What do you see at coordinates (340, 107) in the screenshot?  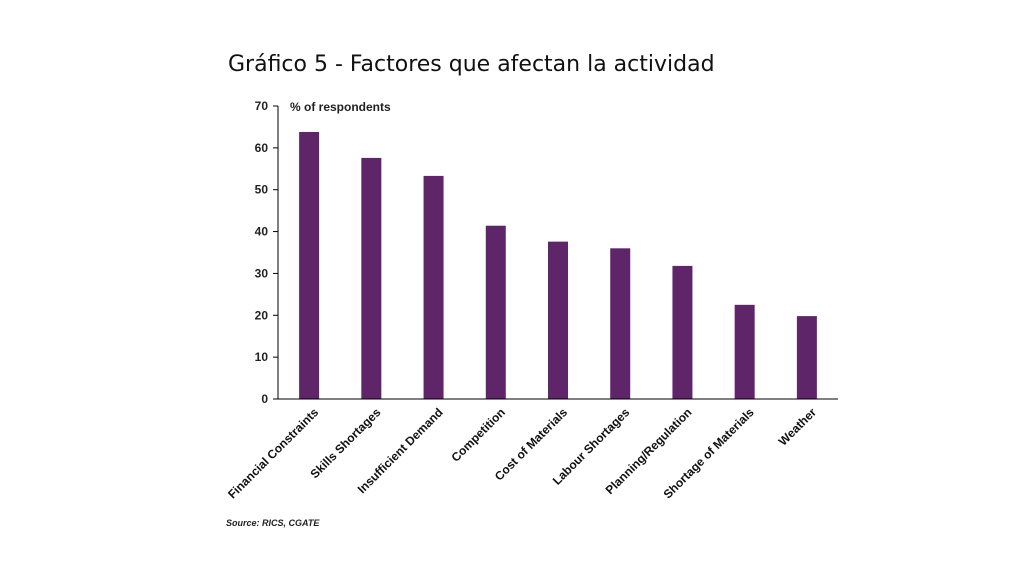 I see `y-axis-label: % of respondents` at bounding box center [340, 107].